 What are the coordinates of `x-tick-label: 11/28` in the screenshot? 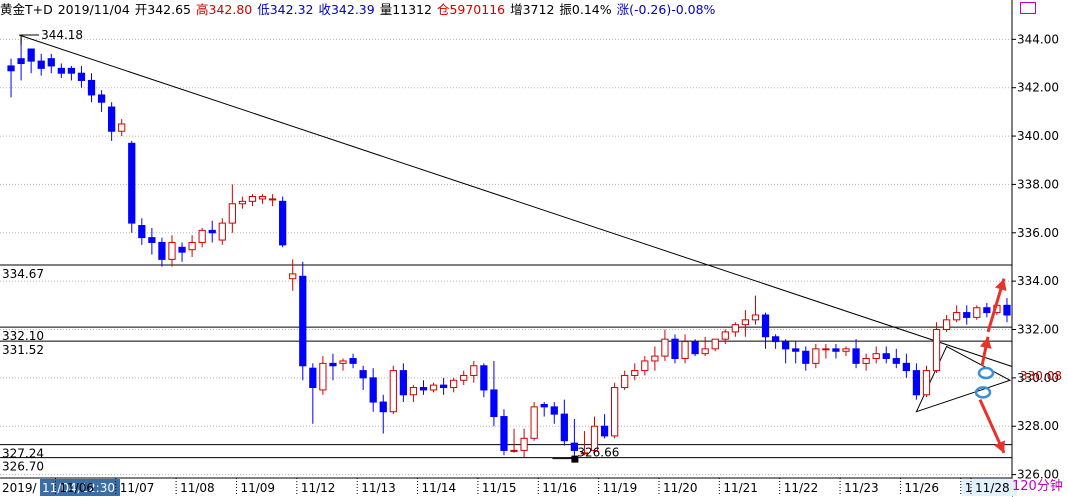 It's located at (992, 488).